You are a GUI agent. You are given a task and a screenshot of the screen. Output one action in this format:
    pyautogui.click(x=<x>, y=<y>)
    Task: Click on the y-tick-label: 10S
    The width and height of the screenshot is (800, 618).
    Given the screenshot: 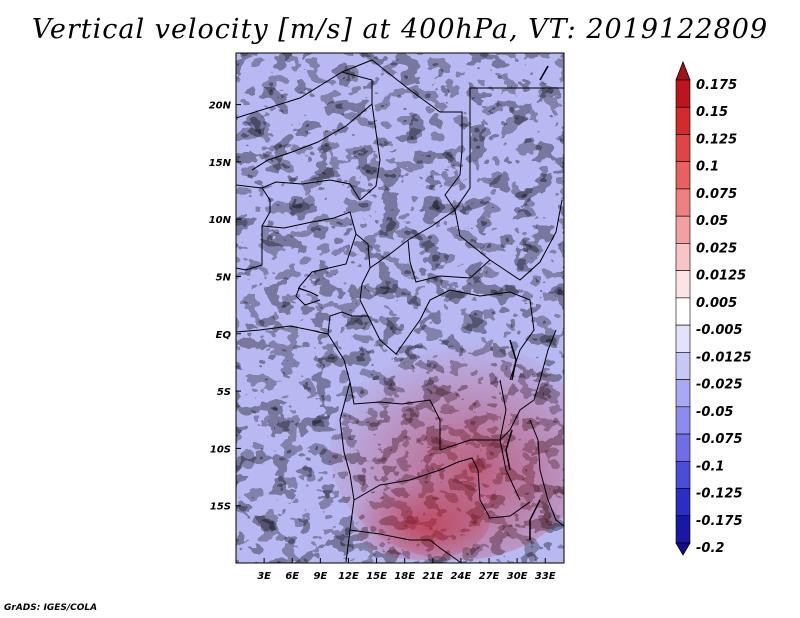 What is the action you would take?
    pyautogui.click(x=220, y=449)
    